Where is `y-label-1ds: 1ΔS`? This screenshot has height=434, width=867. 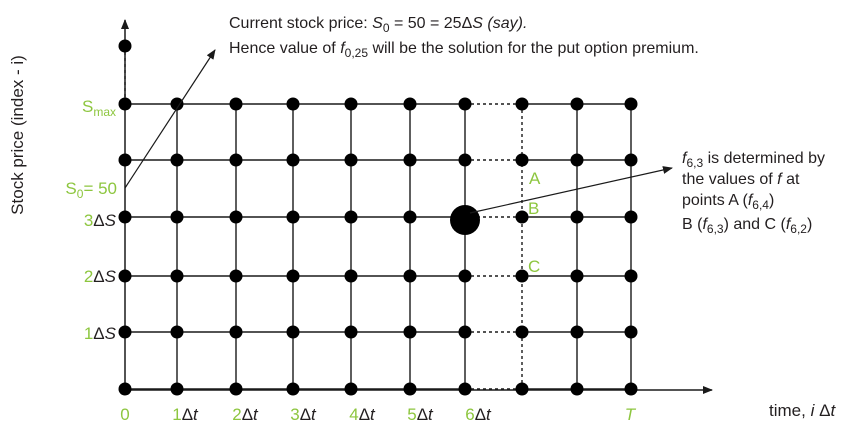
y-label-1ds: 1ΔS is located at coordinates (100, 333).